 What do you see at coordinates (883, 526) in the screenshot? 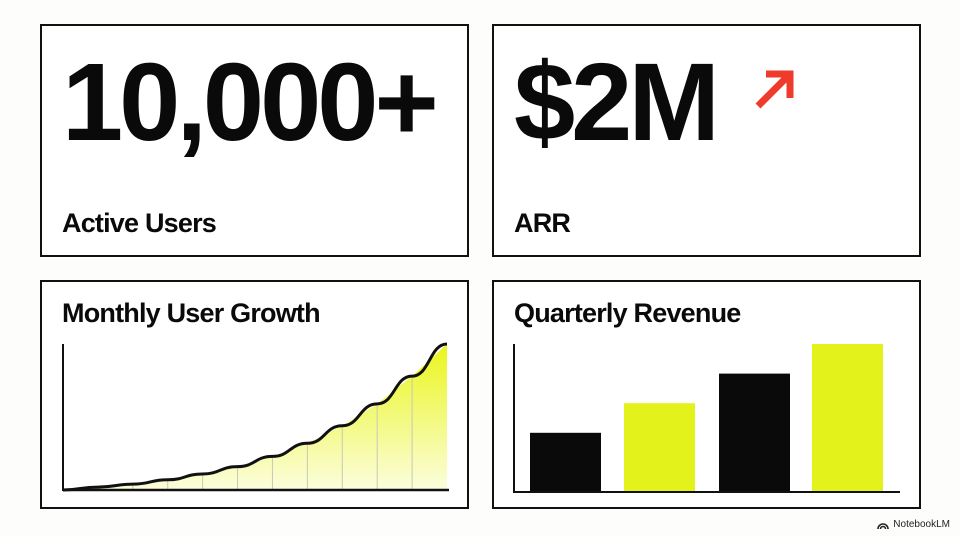
I see `notebooklm-logo-icon` at bounding box center [883, 526].